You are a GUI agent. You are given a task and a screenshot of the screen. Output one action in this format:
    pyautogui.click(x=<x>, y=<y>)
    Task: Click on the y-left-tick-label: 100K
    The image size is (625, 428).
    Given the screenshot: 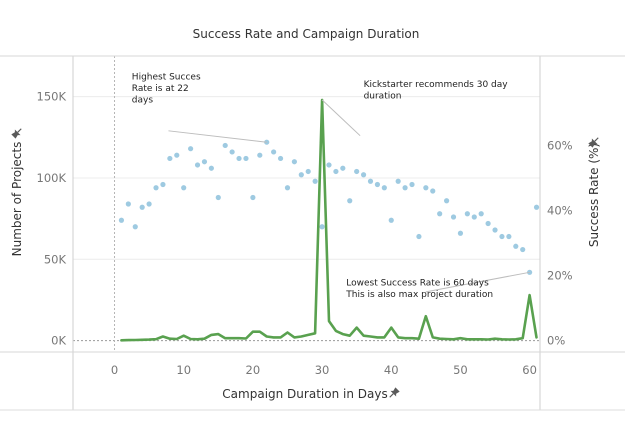 What is the action you would take?
    pyautogui.click(x=52, y=178)
    